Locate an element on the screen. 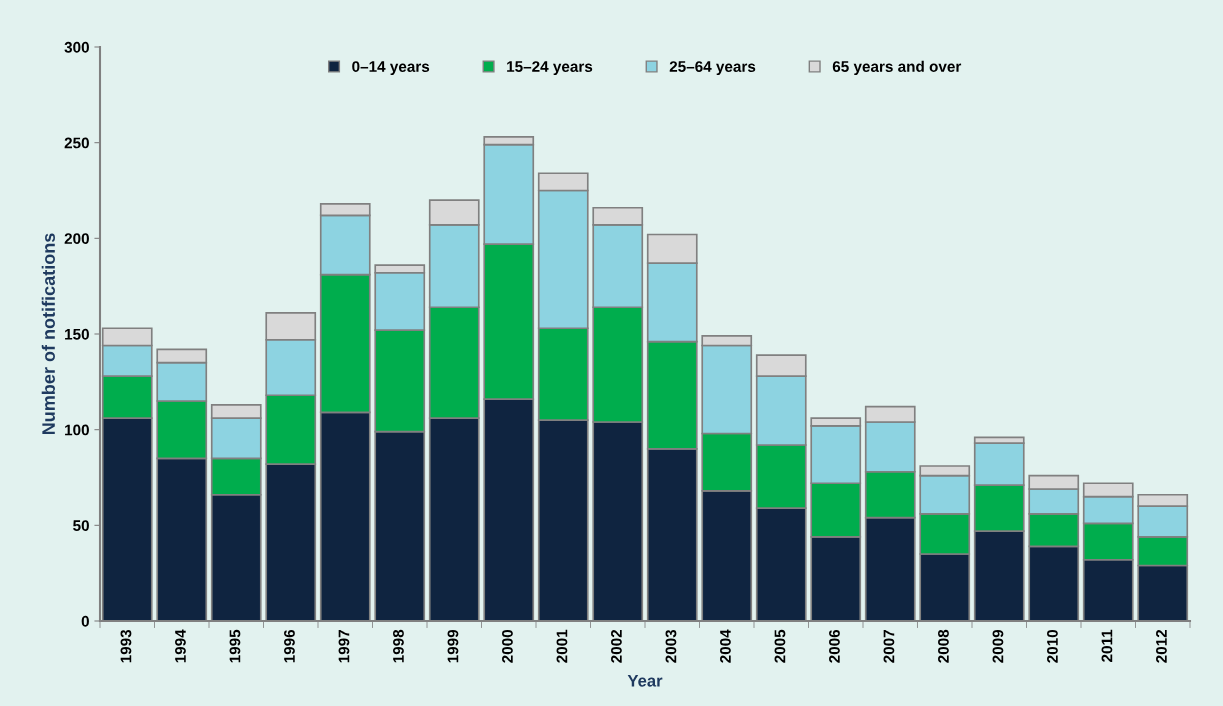 Image resolution: width=1223 pixels, height=706 pixels. x-tick-label: 2009 is located at coordinates (998, 646).